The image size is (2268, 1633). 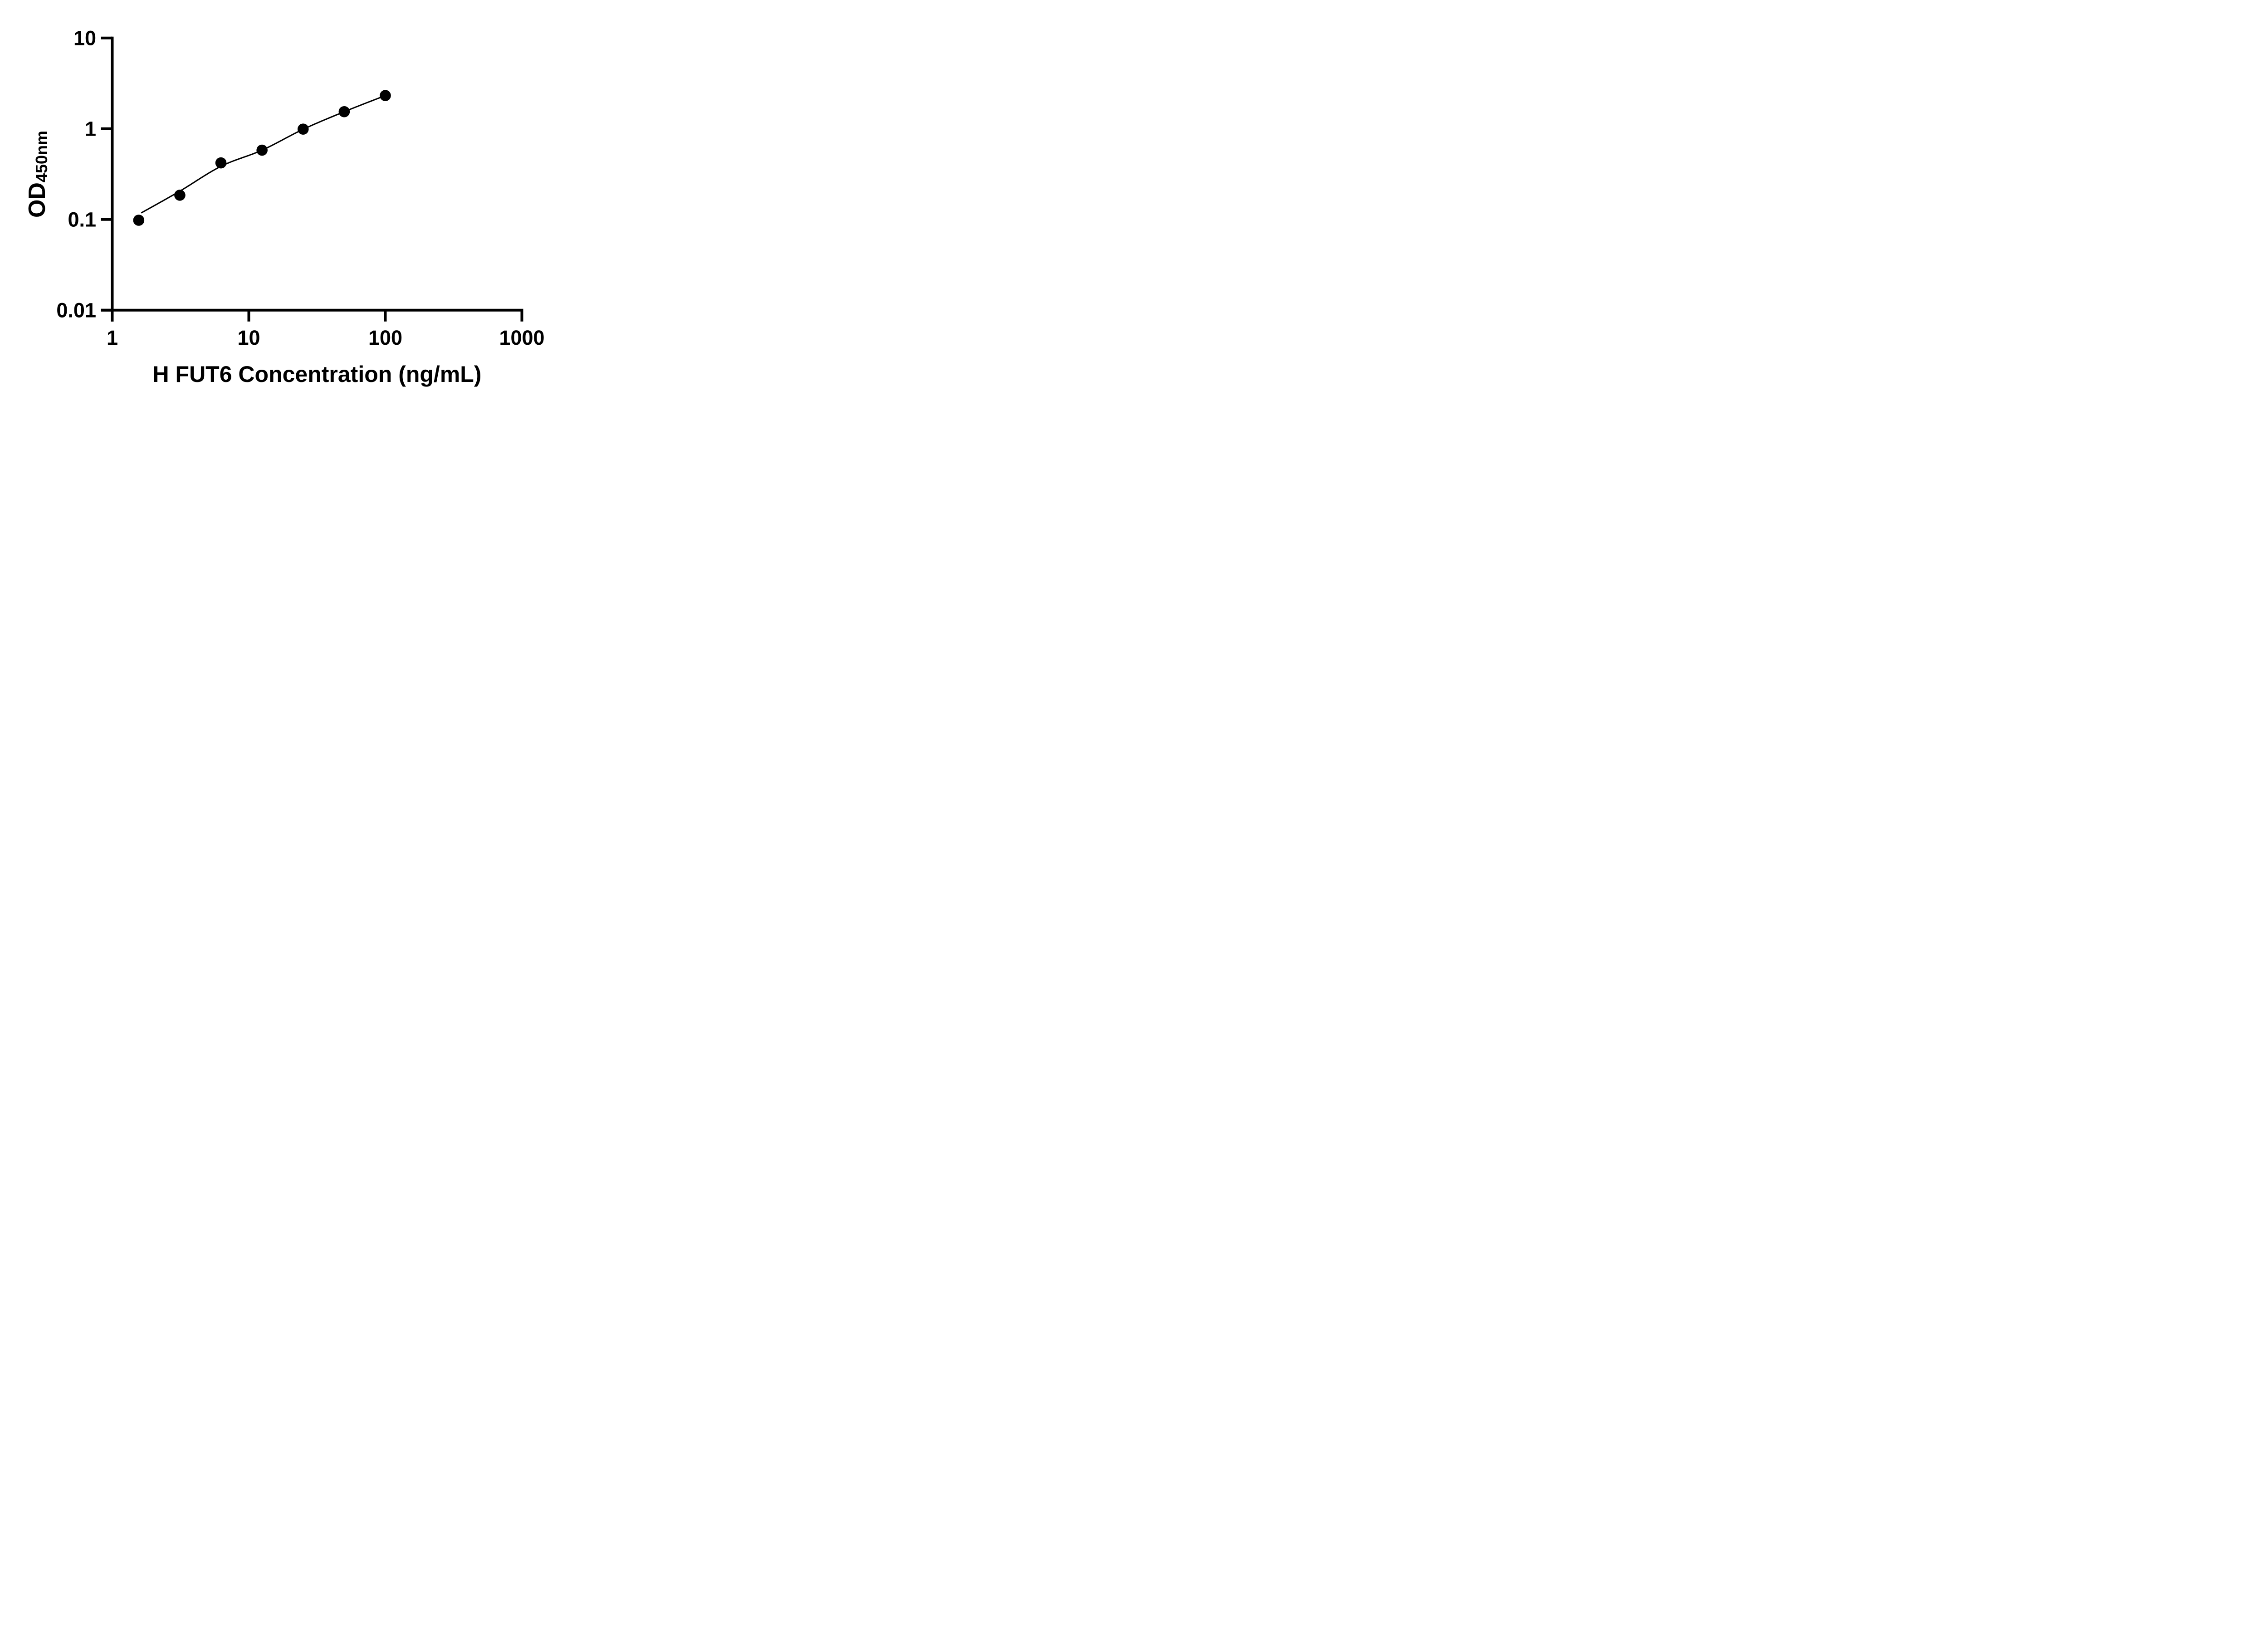 What do you see at coordinates (76, 310) in the screenshot?
I see `y-tick-label-0.01: 0.01` at bounding box center [76, 310].